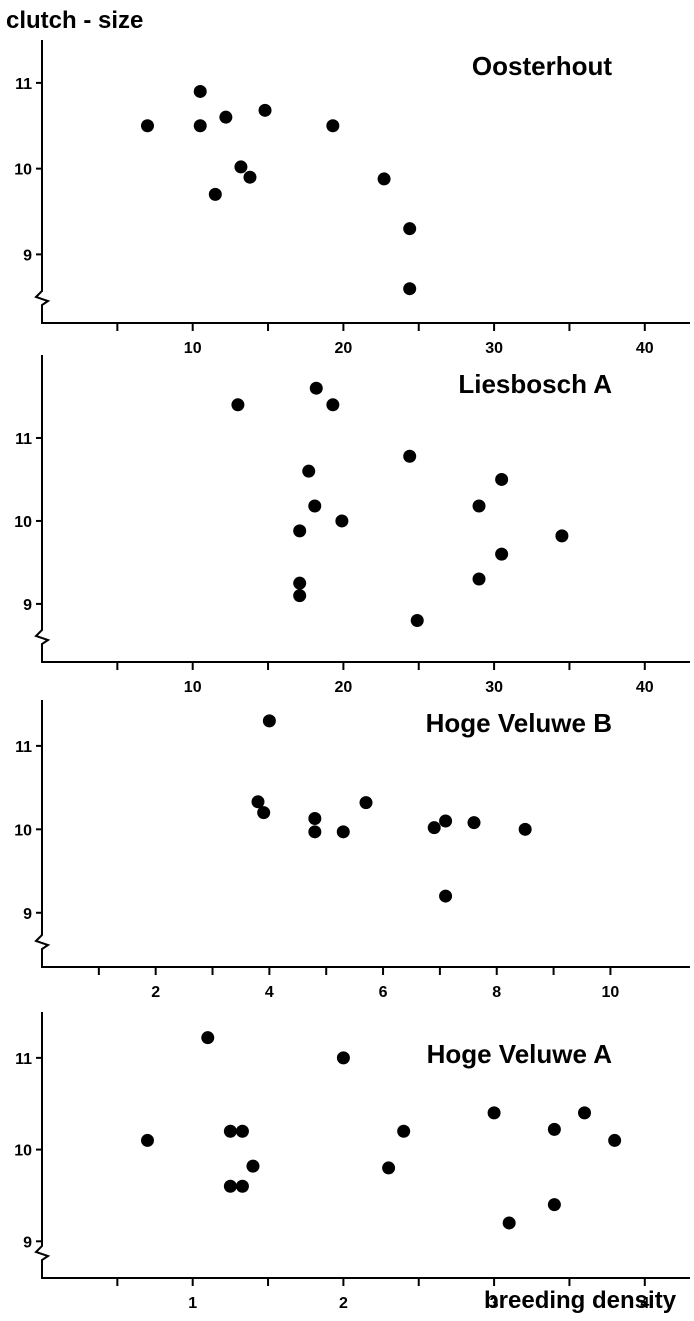 The width and height of the screenshot is (694, 1321). What do you see at coordinates (542, 66) in the screenshot?
I see `panel-title: Oosterhout` at bounding box center [542, 66].